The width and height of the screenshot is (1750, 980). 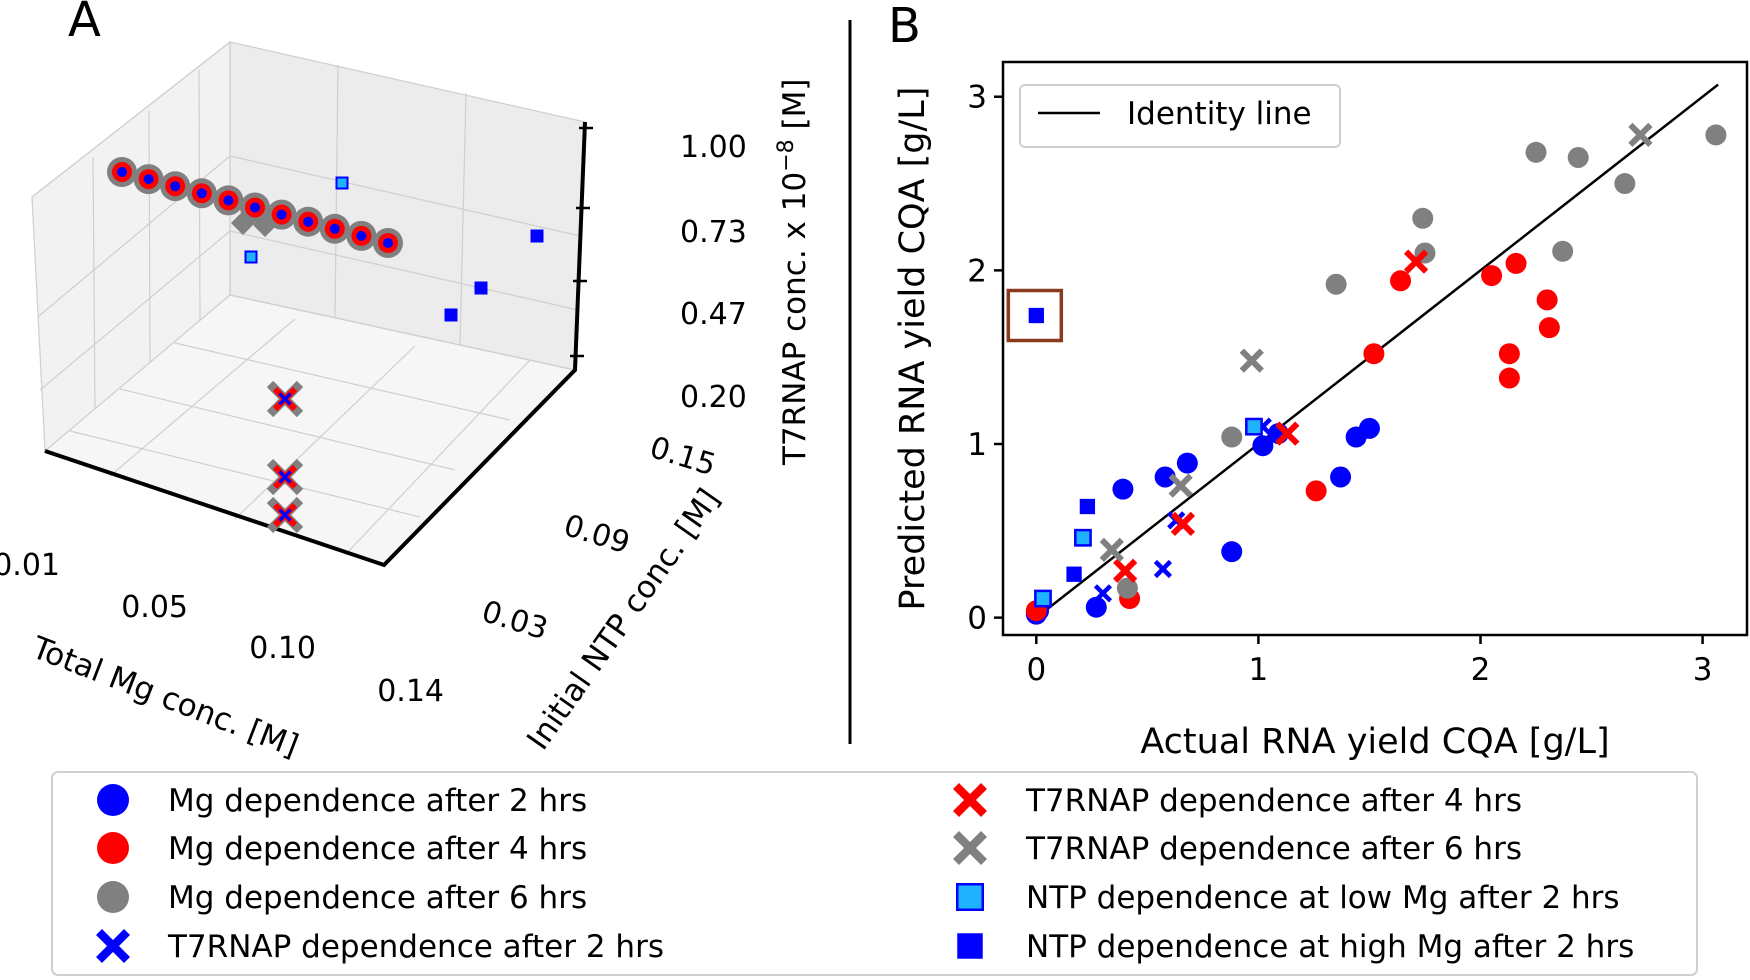 What do you see at coordinates (623, 619) in the screenshot?
I see `y-axis-label: Initial NTP conc. [M]` at bounding box center [623, 619].